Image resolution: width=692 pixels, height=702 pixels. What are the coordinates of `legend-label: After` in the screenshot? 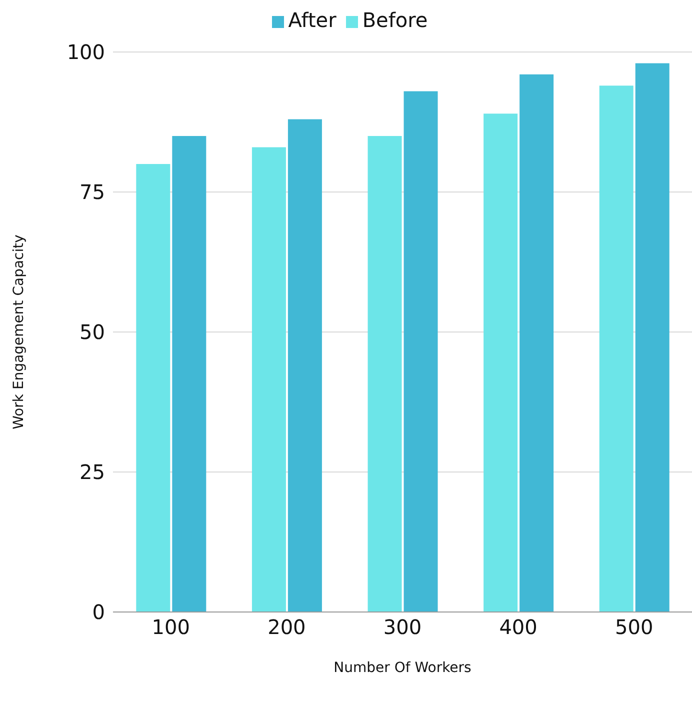 It's located at (312, 20).